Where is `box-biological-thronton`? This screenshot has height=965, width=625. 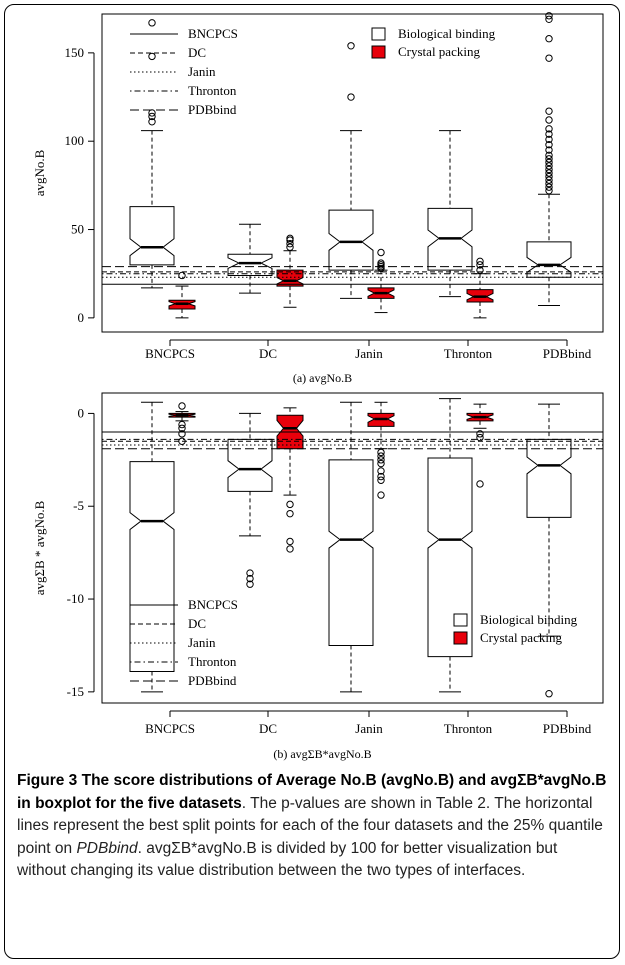
box-biological-thronton is located at coordinates (450, 545).